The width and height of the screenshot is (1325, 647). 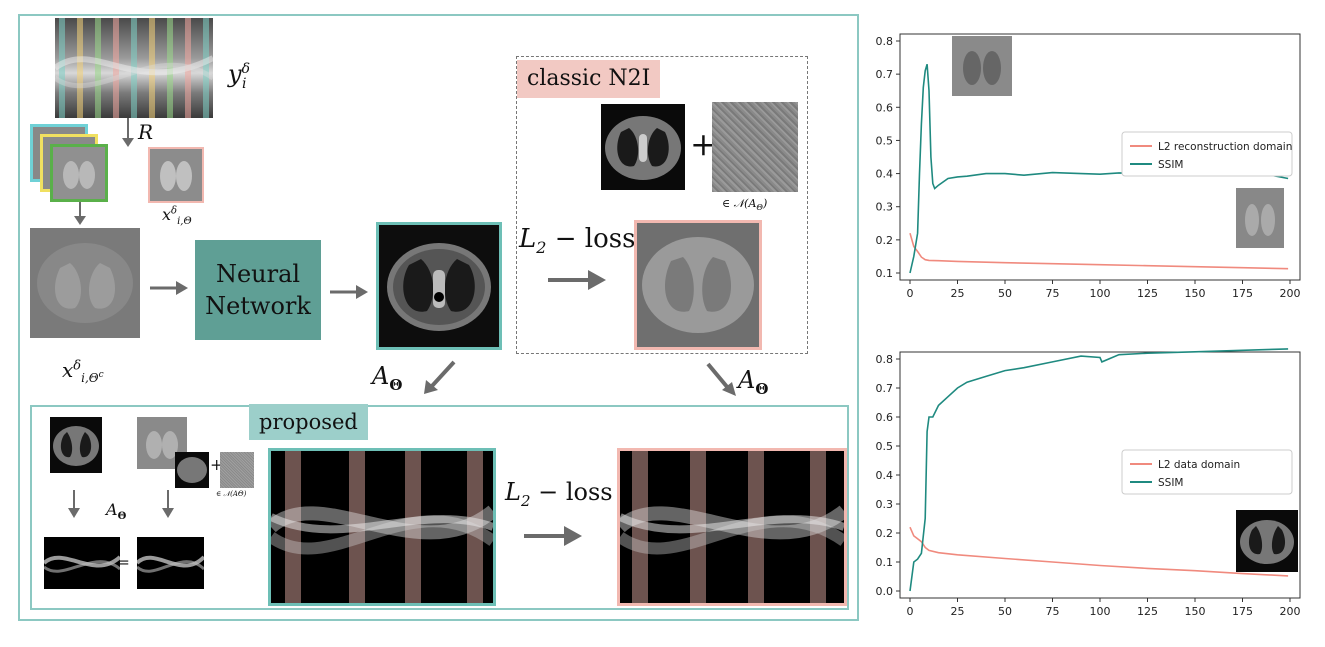 I want to click on null-space-label: ∈ 𝒩(AΘ), so click(x=745, y=205).